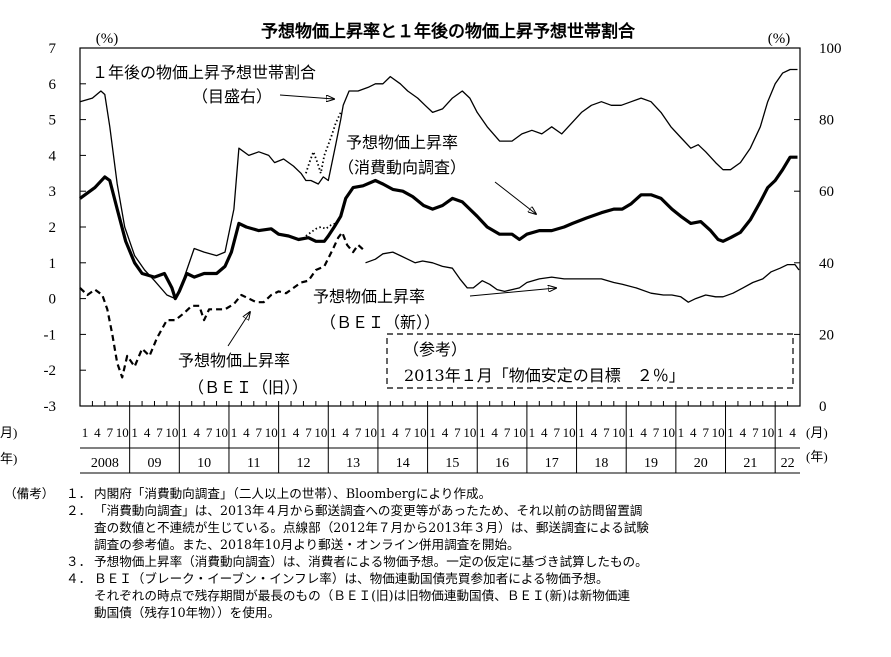  I want to click on reference-text: 2013年１月「物価安定の目標 ２％」, so click(544, 375).